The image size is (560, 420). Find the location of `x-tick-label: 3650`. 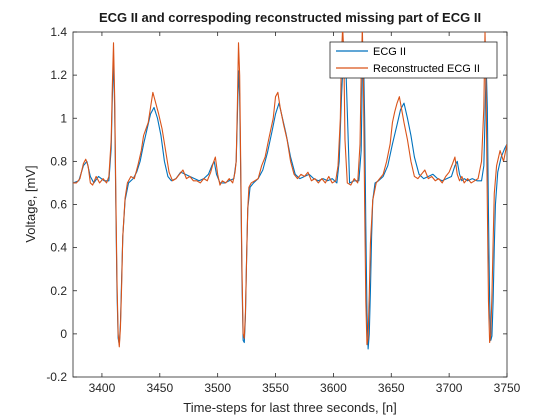

x-tick-label: 3650 is located at coordinates (391, 388).